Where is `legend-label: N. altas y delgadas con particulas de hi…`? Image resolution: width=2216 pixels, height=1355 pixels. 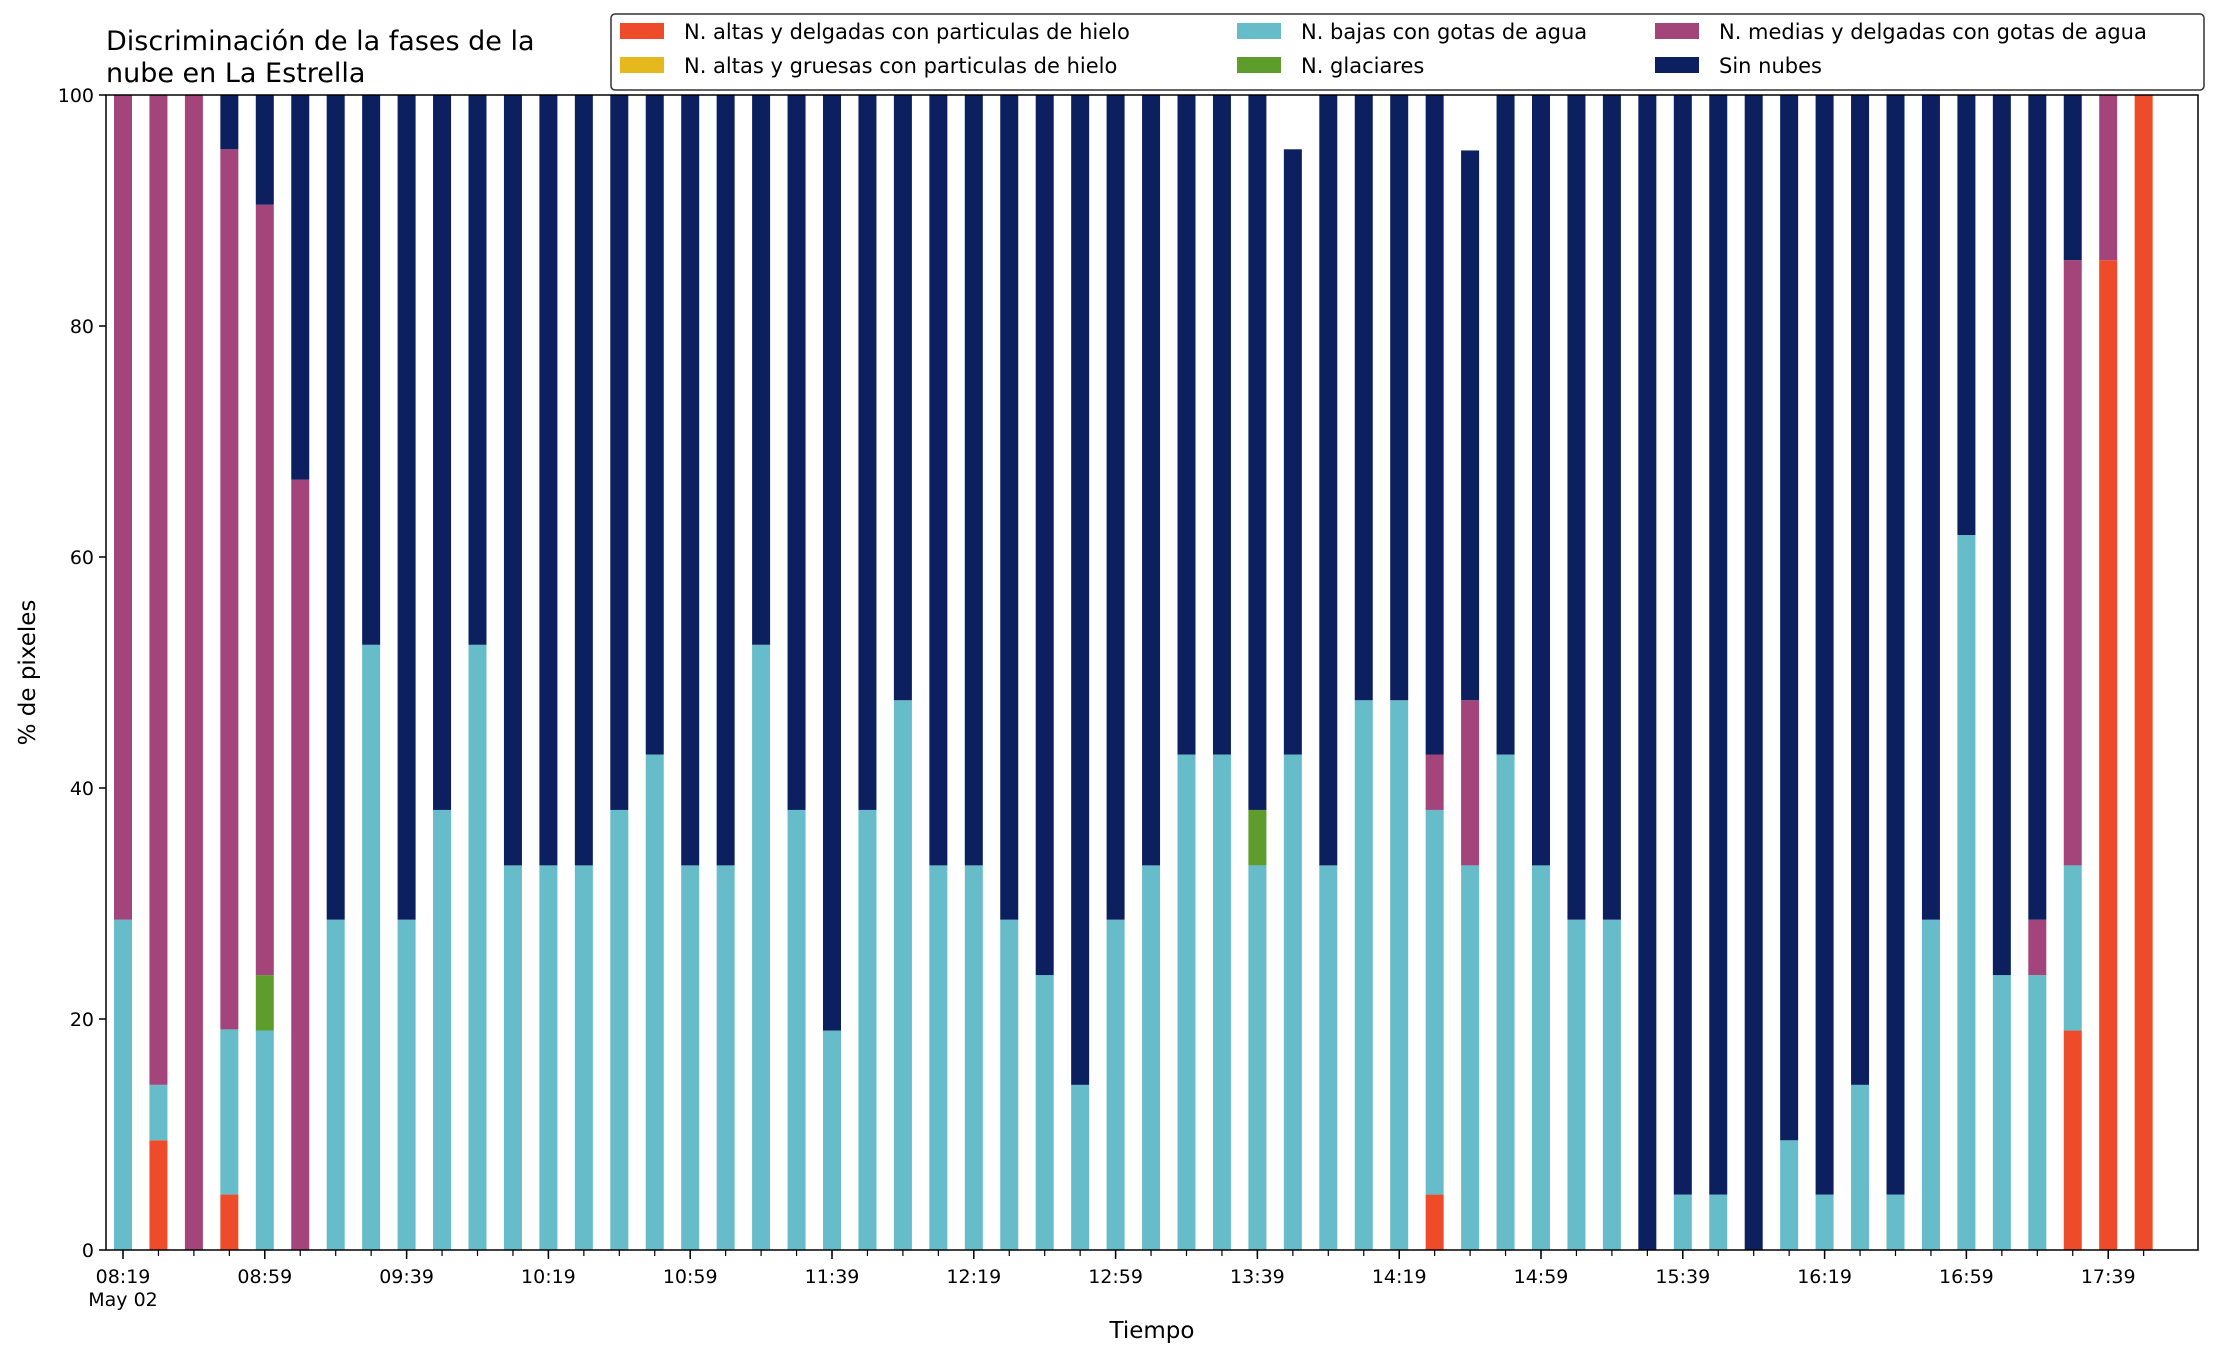
legend-label: N. altas y delgadas con particulas de hi… is located at coordinates (907, 32).